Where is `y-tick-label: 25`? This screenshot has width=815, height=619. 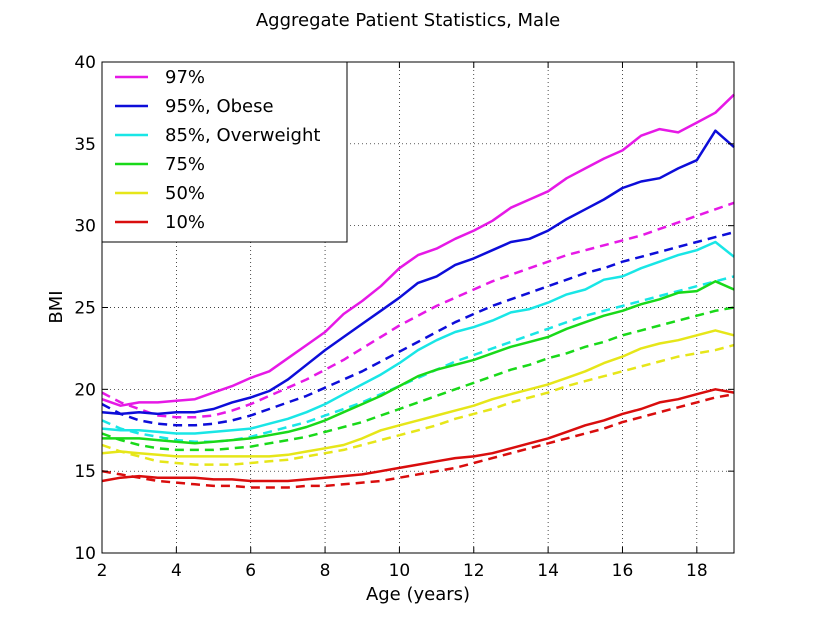
y-tick-label: 25 is located at coordinates (85, 309).